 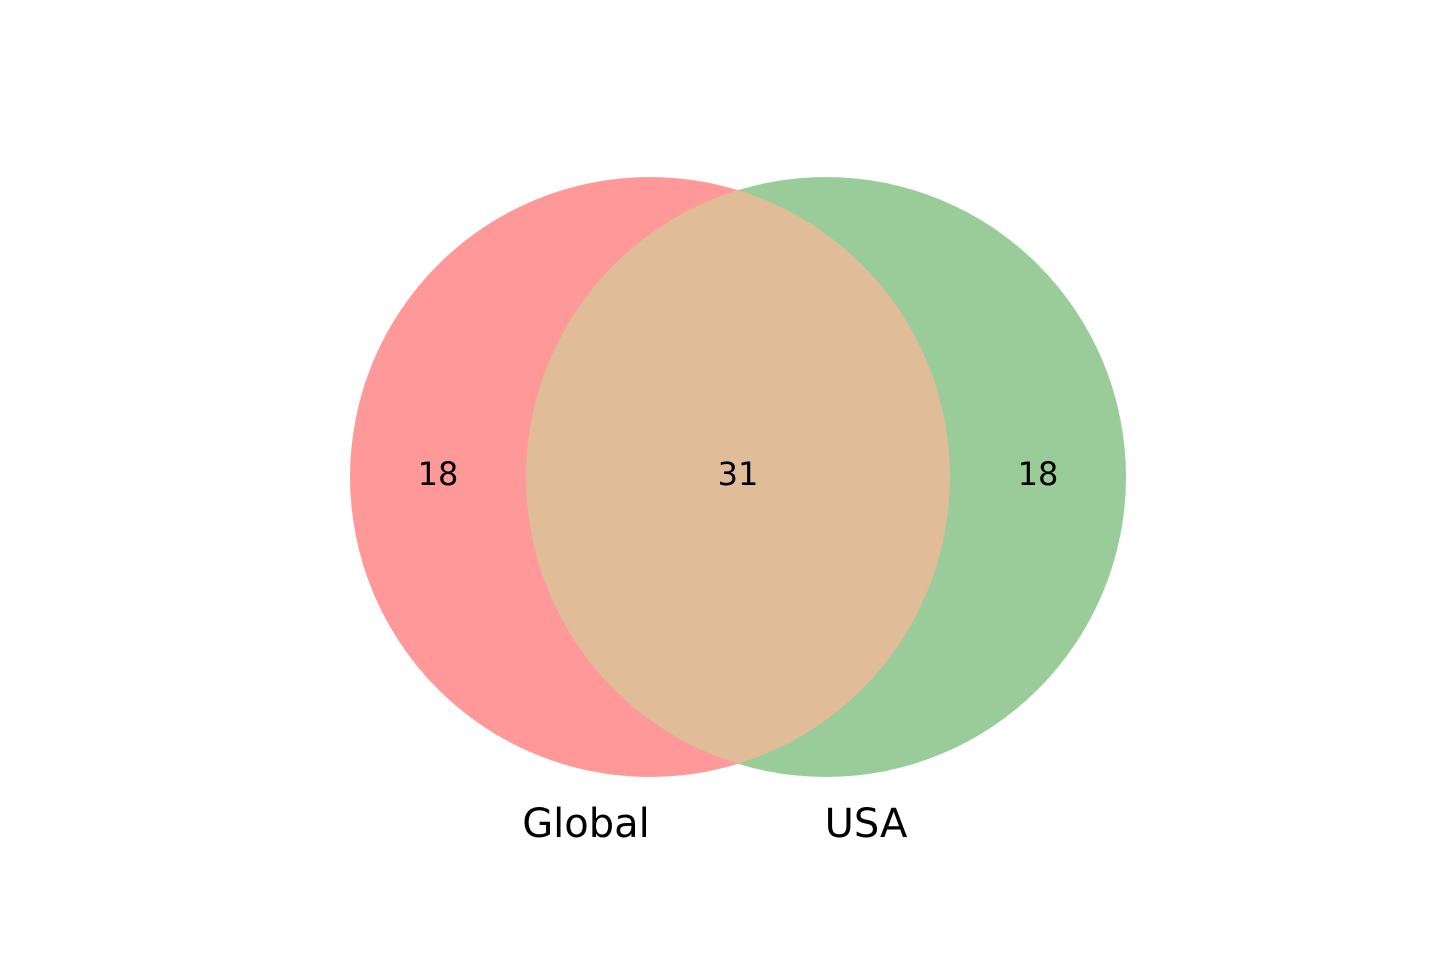 What do you see at coordinates (738, 474) in the screenshot?
I see `intersection-count: 31` at bounding box center [738, 474].